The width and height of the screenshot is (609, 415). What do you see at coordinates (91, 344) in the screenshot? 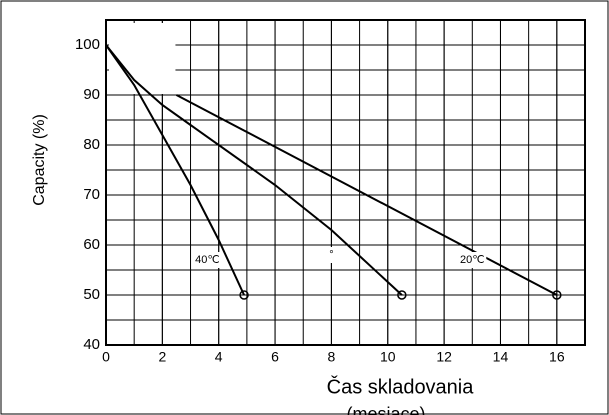
I see `y-tick-label: 40` at bounding box center [91, 344].